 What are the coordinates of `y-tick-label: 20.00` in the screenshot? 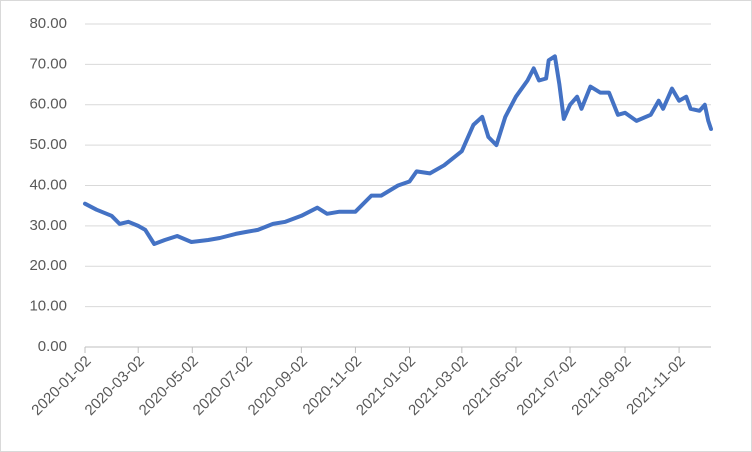 It's located at (48, 265).